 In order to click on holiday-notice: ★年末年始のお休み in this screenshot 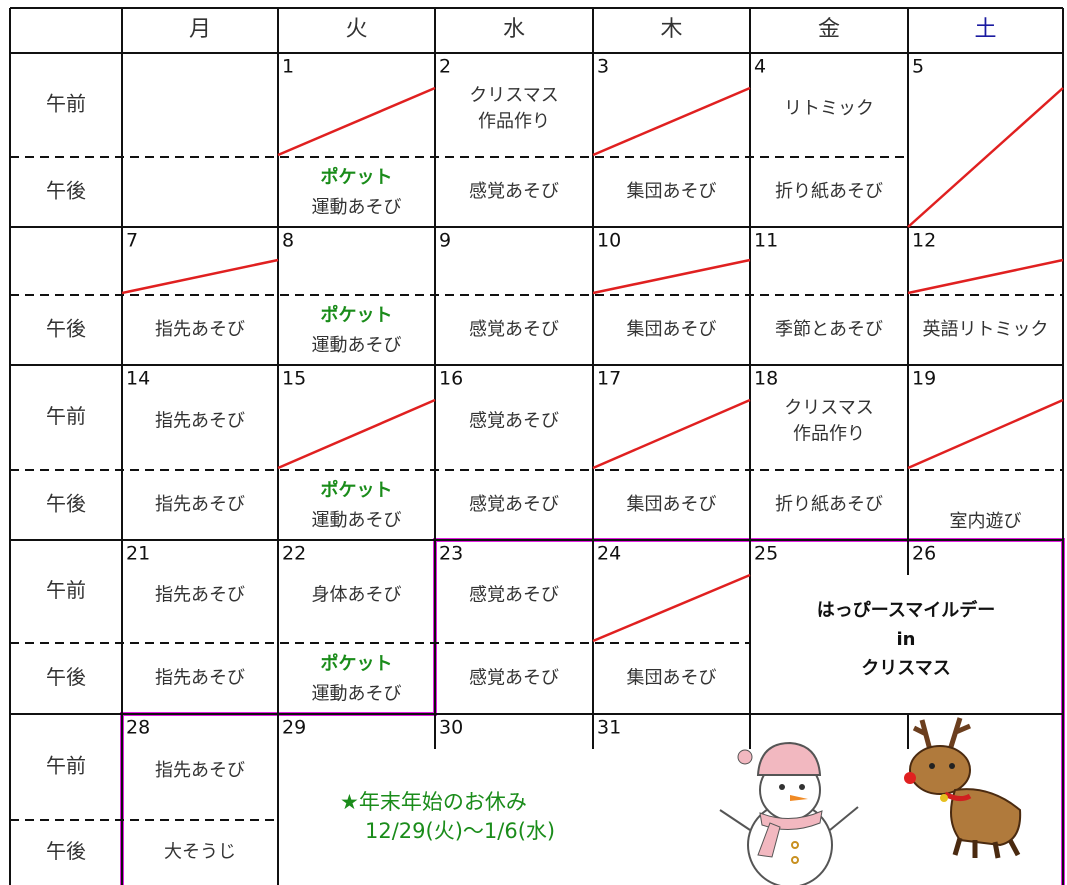, I will do `click(433, 802)`.